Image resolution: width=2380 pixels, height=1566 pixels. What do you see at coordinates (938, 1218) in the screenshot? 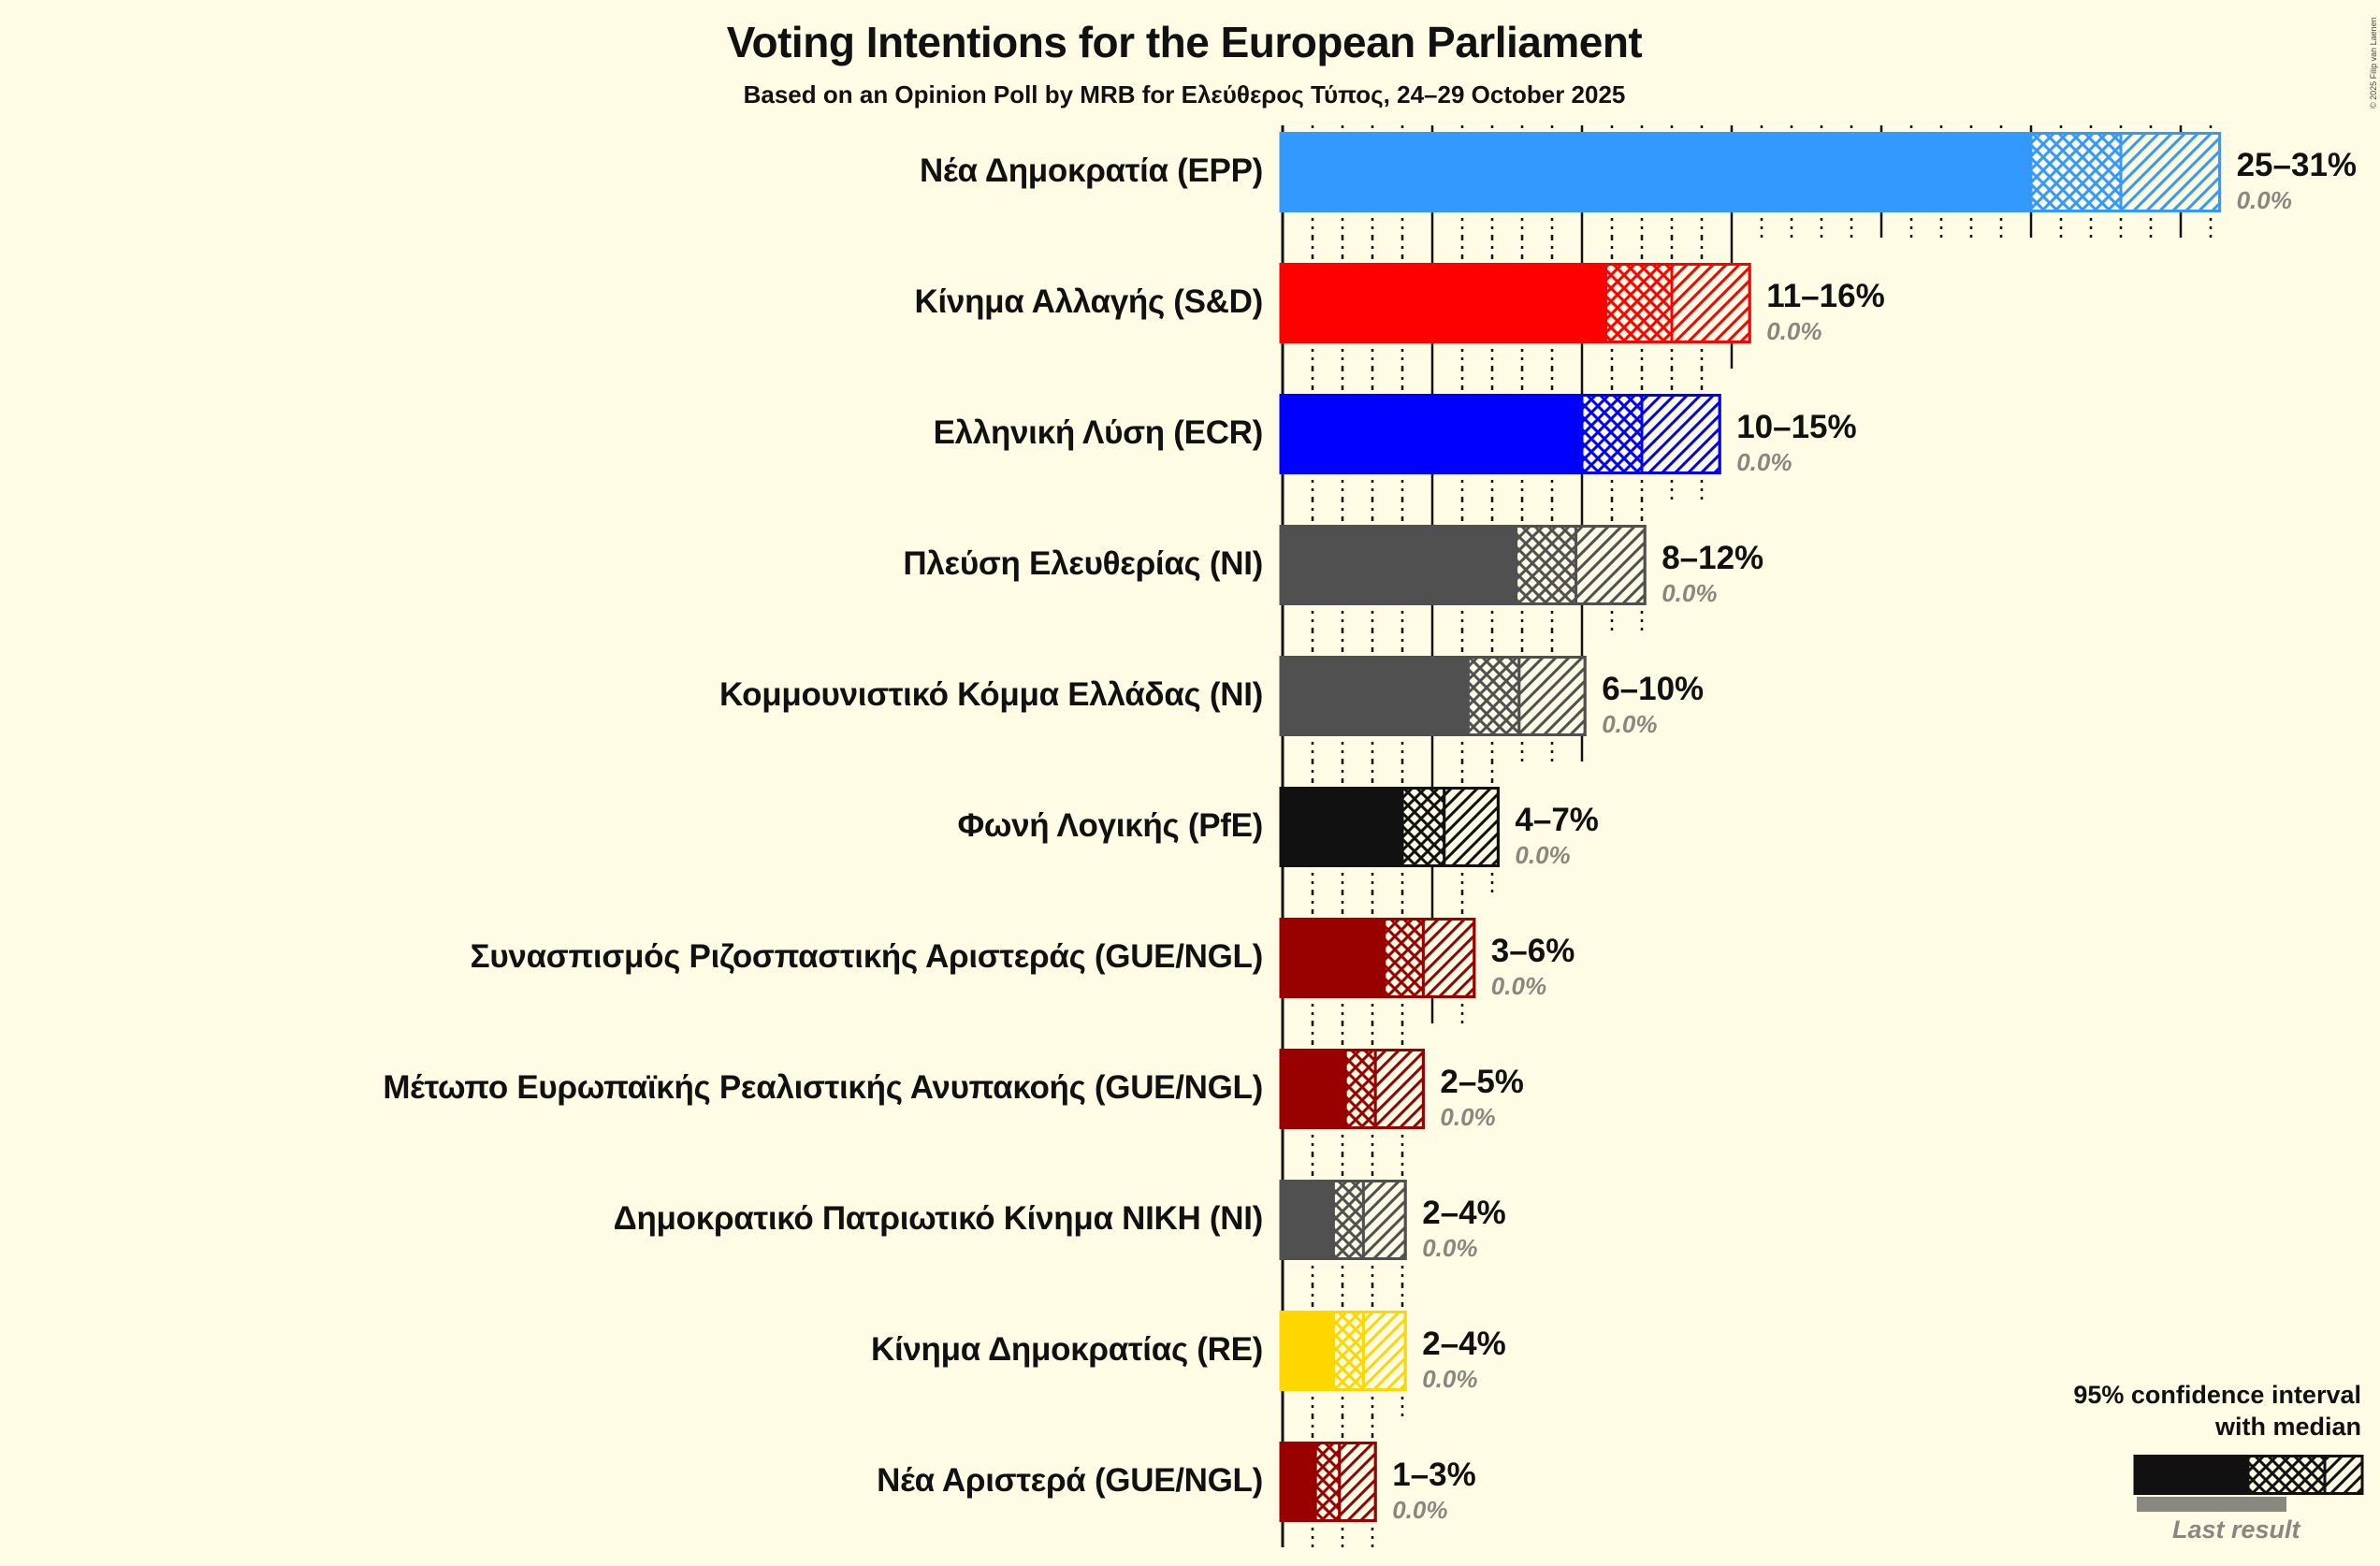
I see `party-label: Δημοκρατικό Πατριωτικό Κίνημα ΝΙΚΗ (NI)` at bounding box center [938, 1218].